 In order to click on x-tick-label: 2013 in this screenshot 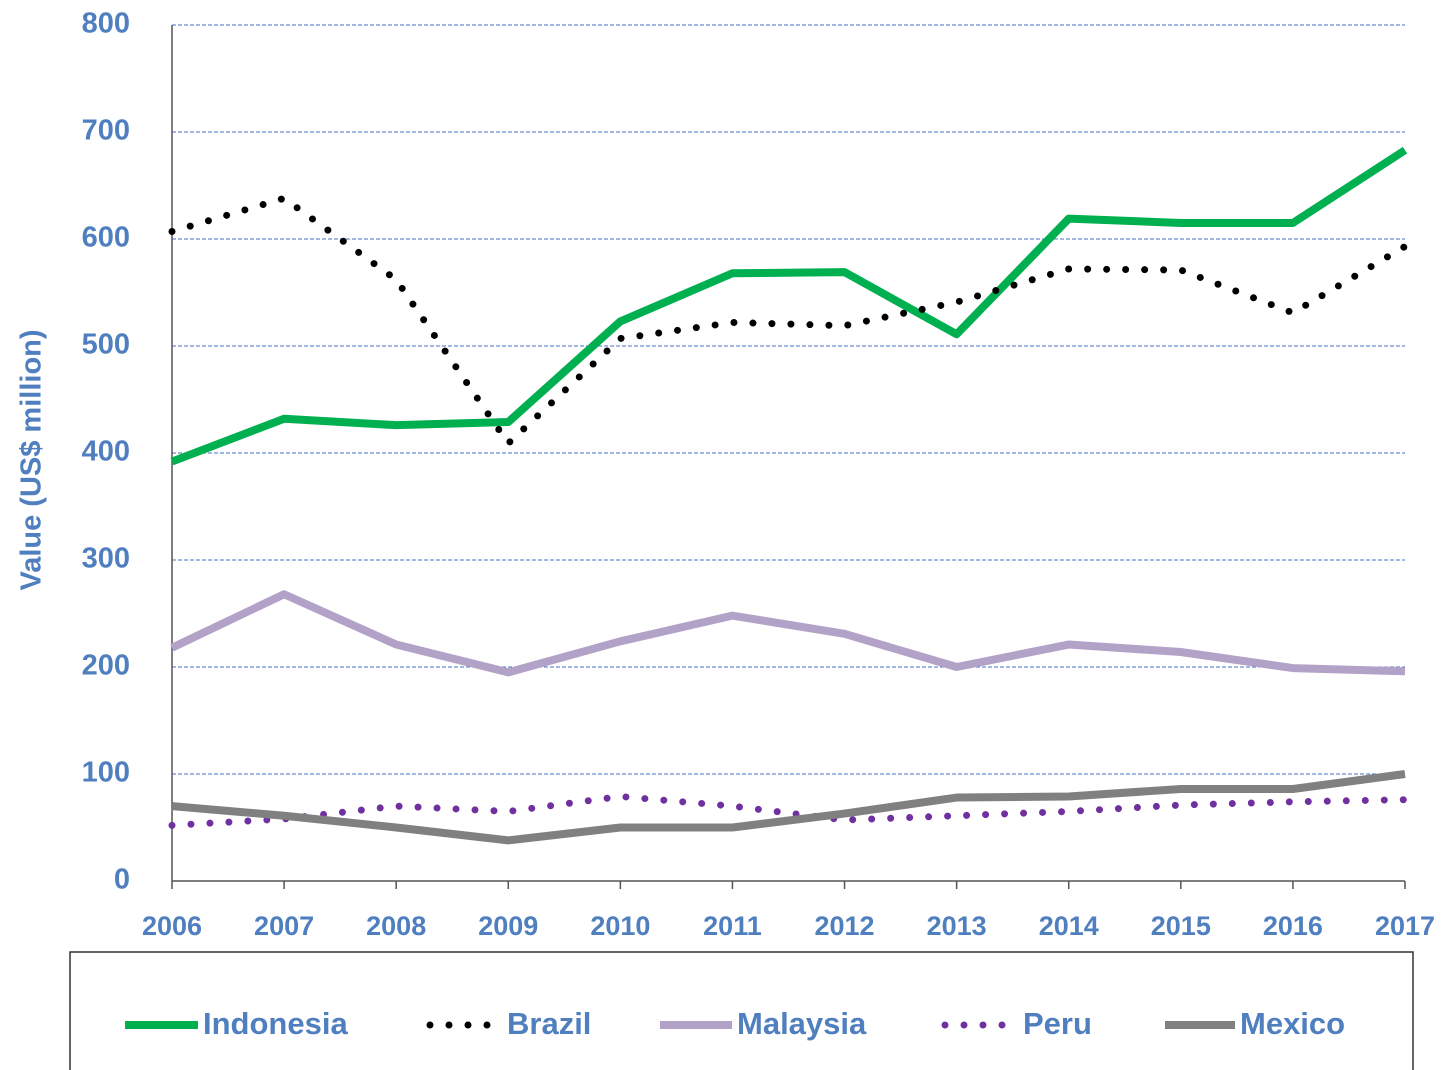, I will do `click(957, 926)`.